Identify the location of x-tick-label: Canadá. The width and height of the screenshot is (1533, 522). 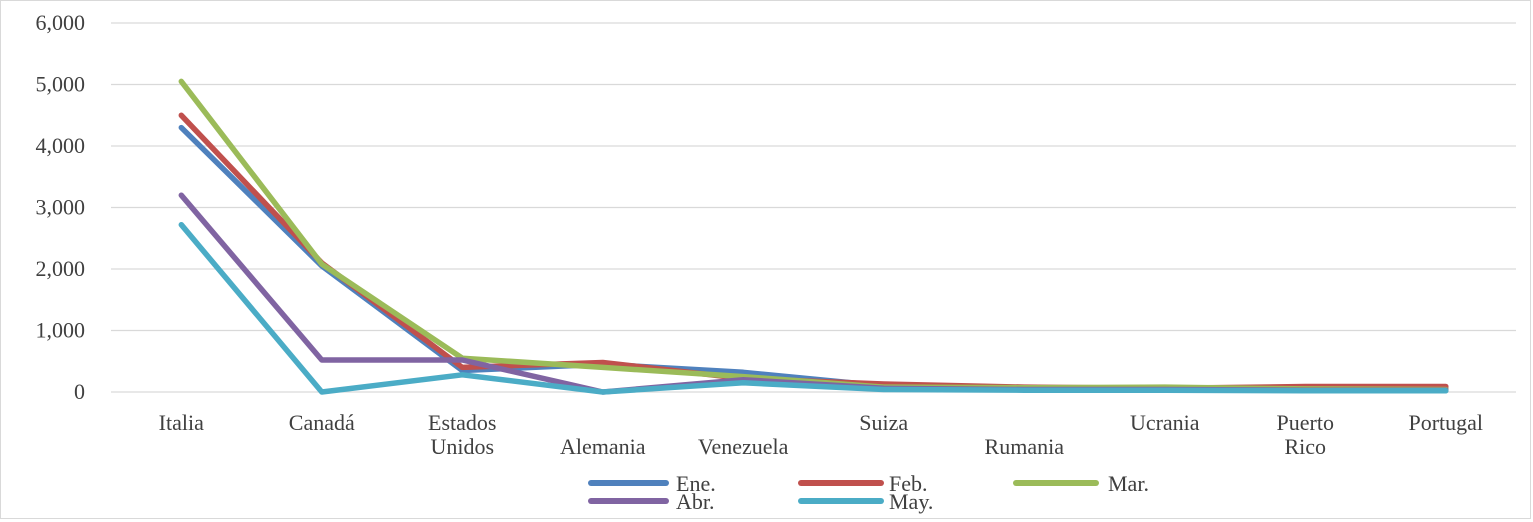
(322, 422).